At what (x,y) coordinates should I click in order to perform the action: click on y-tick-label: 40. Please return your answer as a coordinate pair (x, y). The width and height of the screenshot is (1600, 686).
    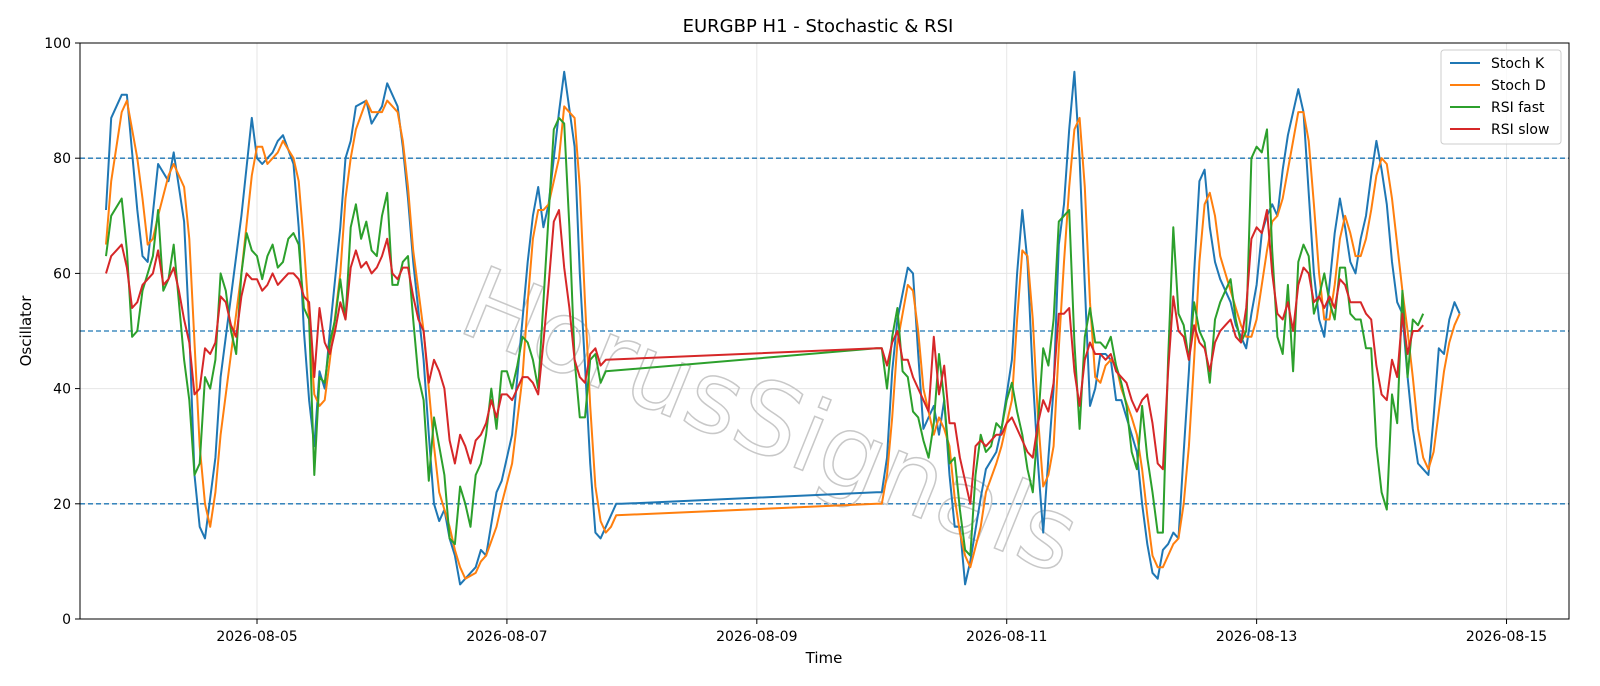
    Looking at the image, I should click on (62, 390).